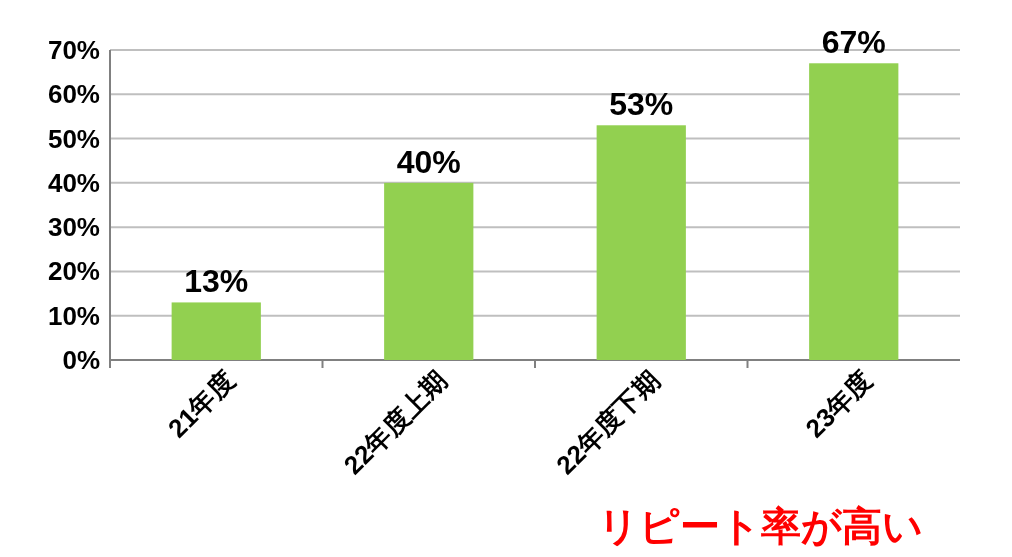 This screenshot has height=557, width=1012. I want to click on x-tick-label: 22年度上期, so click(395, 423).